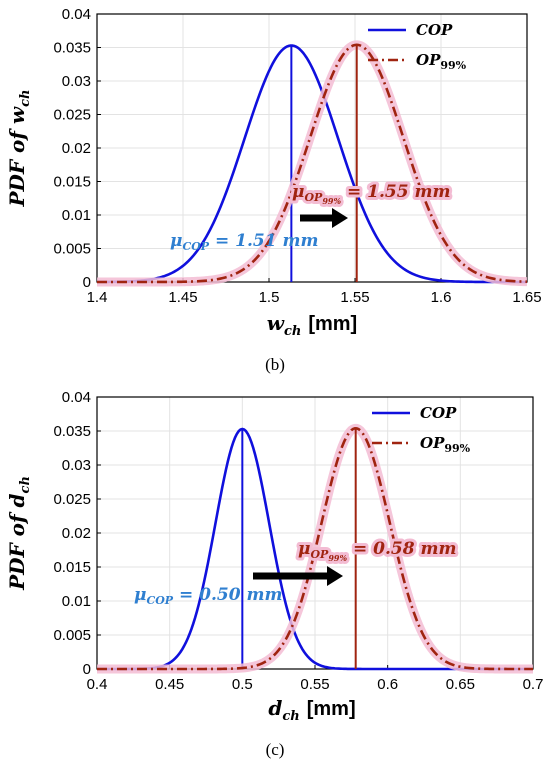 This screenshot has height=770, width=550. What do you see at coordinates (169, 684) in the screenshot?
I see `x-tick-label: 0.45` at bounding box center [169, 684].